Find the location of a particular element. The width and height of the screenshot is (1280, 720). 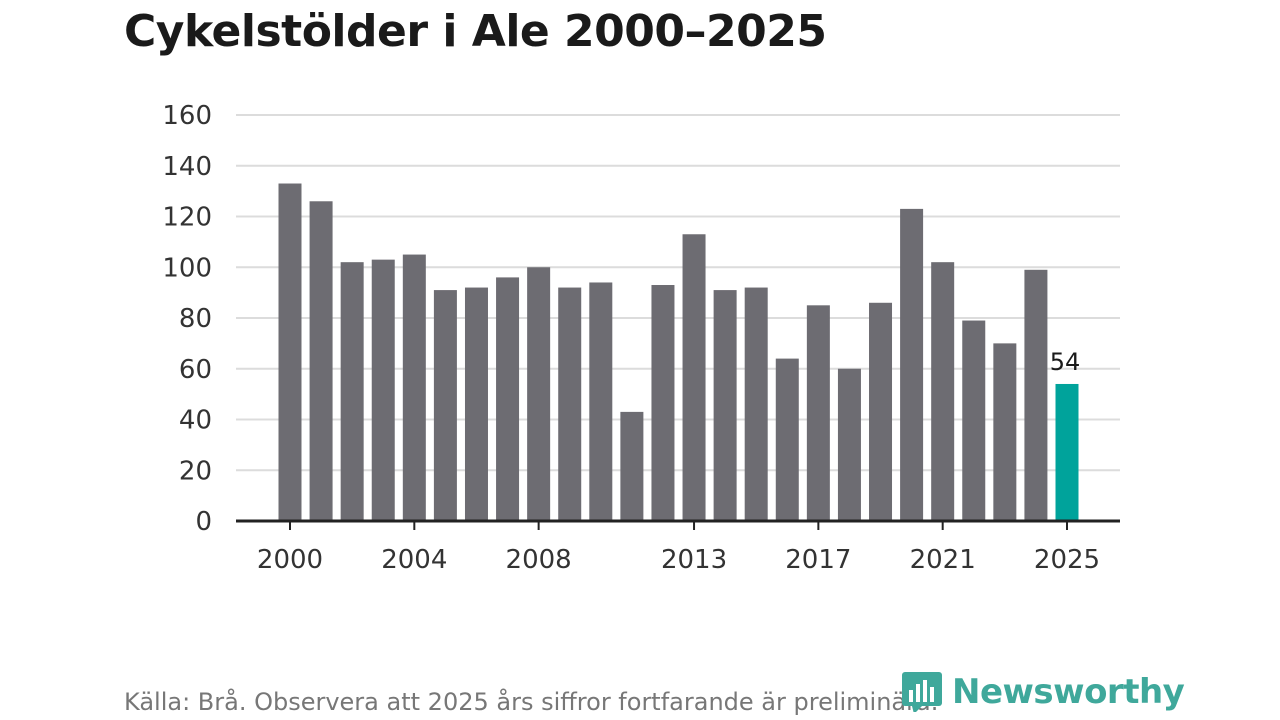

y-axis-ticks: 0 20 40 60 80 100 120 140 160 is located at coordinates (187, 319).